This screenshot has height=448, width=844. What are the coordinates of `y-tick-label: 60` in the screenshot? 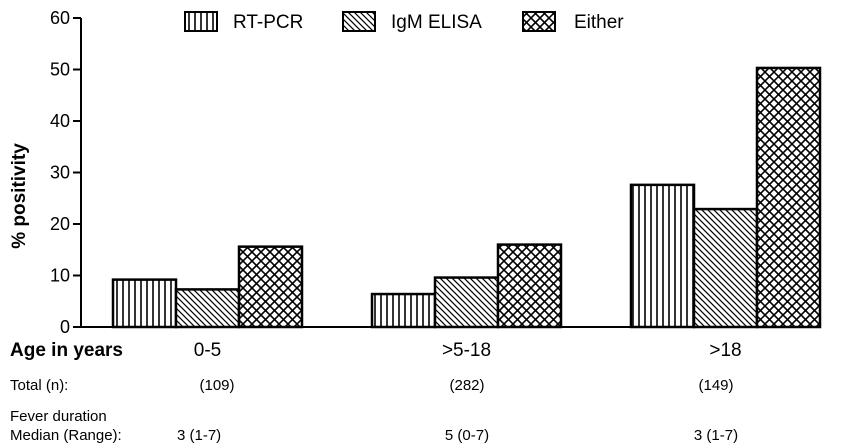 It's located at (60, 18).